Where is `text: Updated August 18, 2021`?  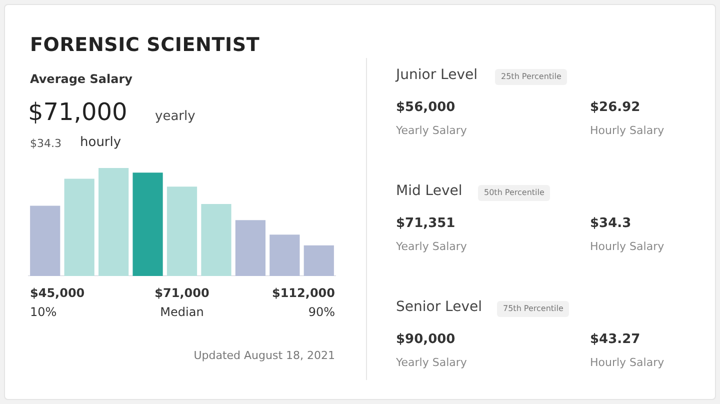 text: Updated August 18, 2021 is located at coordinates (264, 355).